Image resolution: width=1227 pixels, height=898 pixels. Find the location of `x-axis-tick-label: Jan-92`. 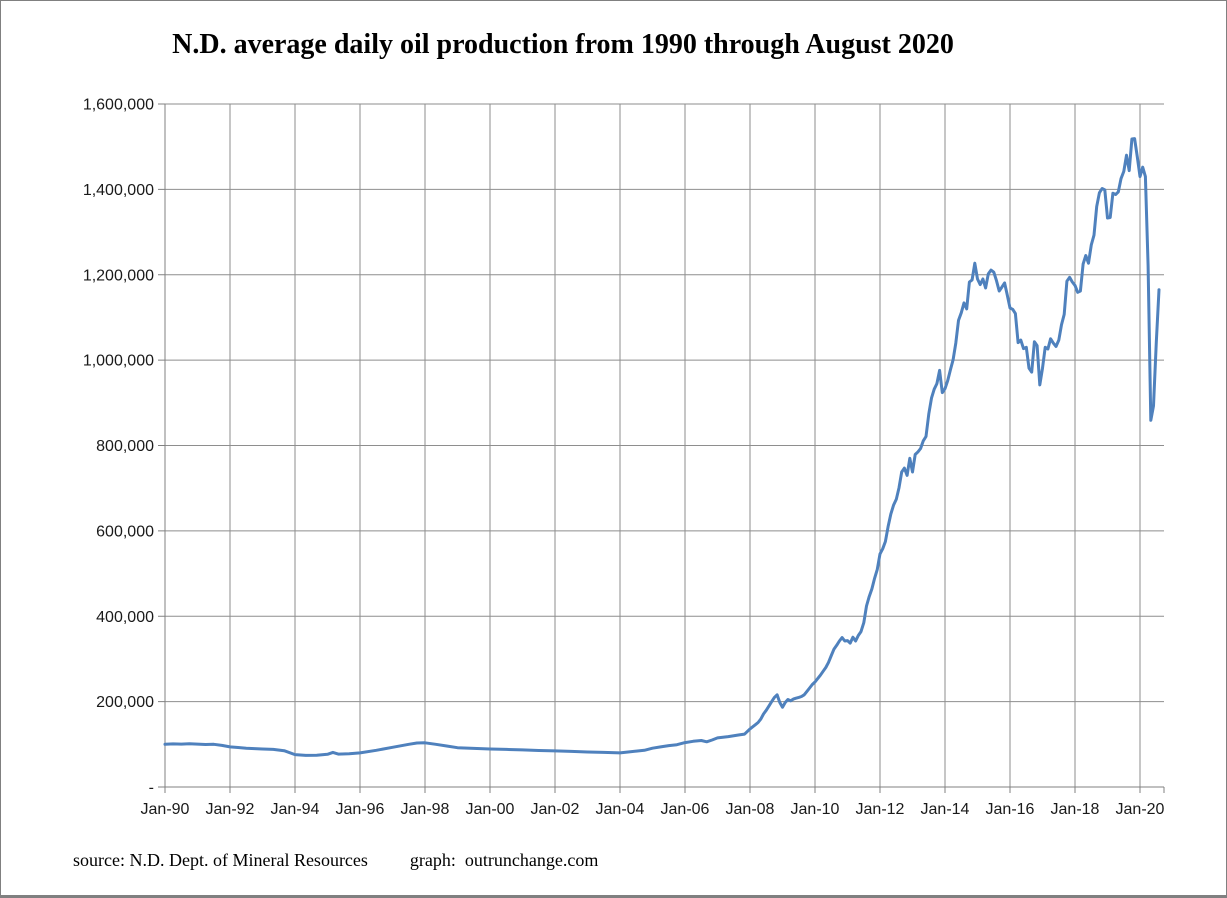

x-axis-tick-label: Jan-92 is located at coordinates (230, 809).